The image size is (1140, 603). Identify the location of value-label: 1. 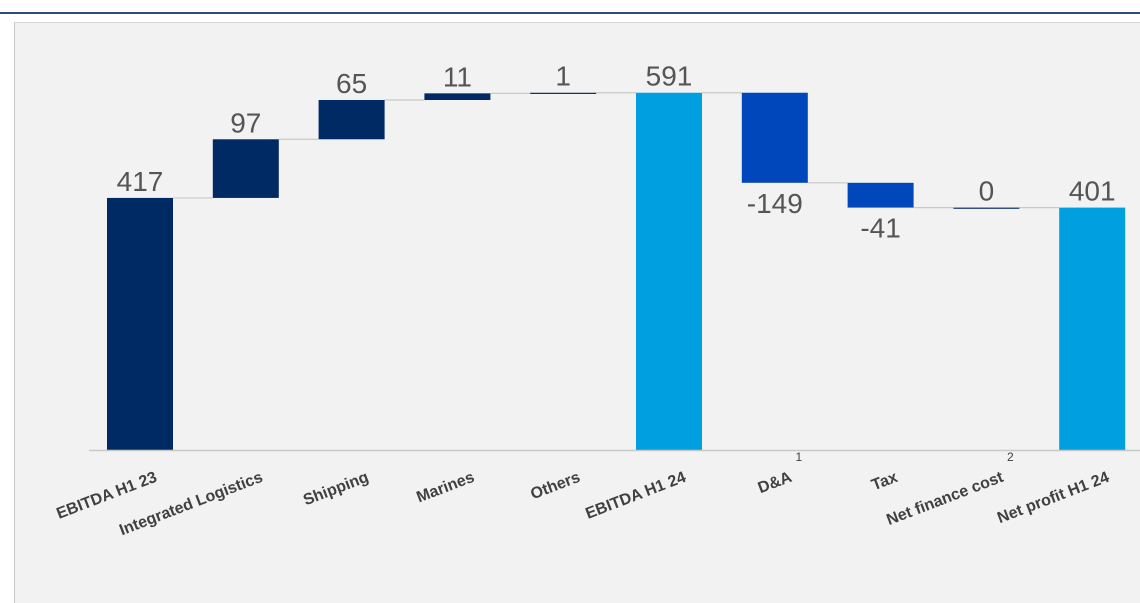
(563, 76).